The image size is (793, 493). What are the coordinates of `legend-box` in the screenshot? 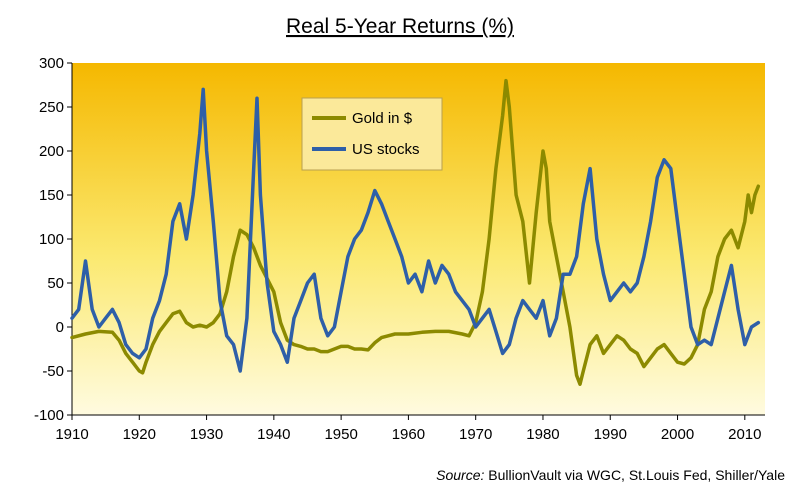 It's located at (372, 134).